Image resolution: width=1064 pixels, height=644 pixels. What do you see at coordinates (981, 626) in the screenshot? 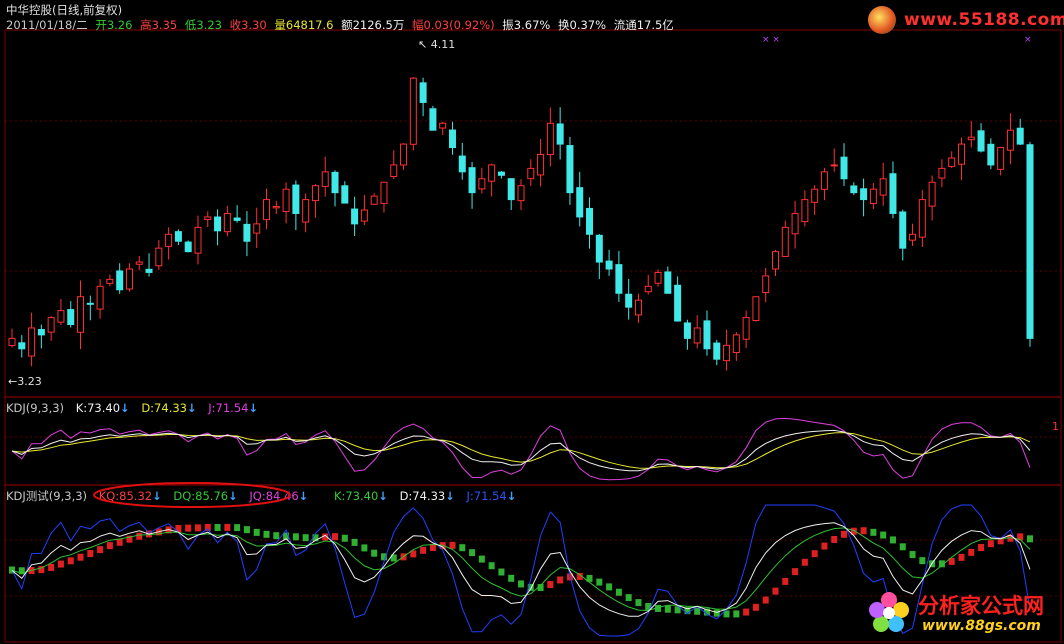
I see `logo-bottom-url: www.88gs.com` at bounding box center [981, 626].